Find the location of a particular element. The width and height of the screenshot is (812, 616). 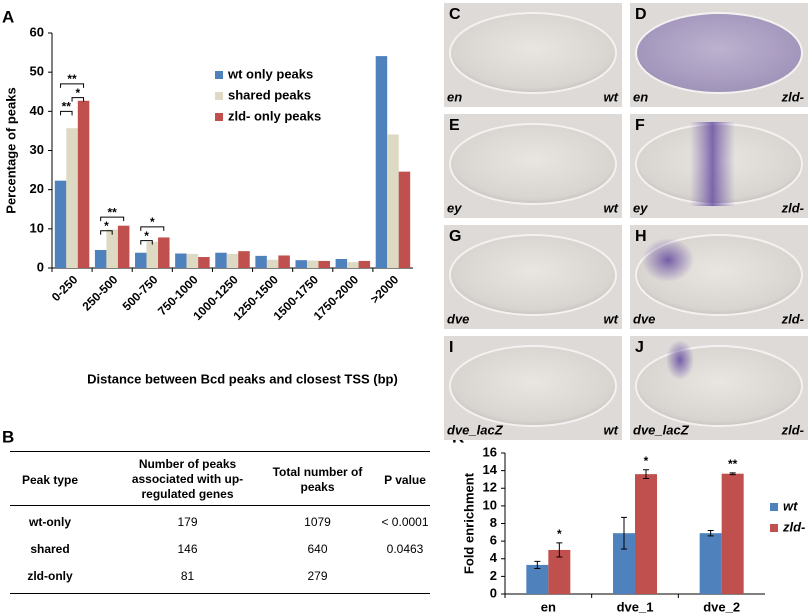

table-cell: 0.0463 is located at coordinates (405, 549).